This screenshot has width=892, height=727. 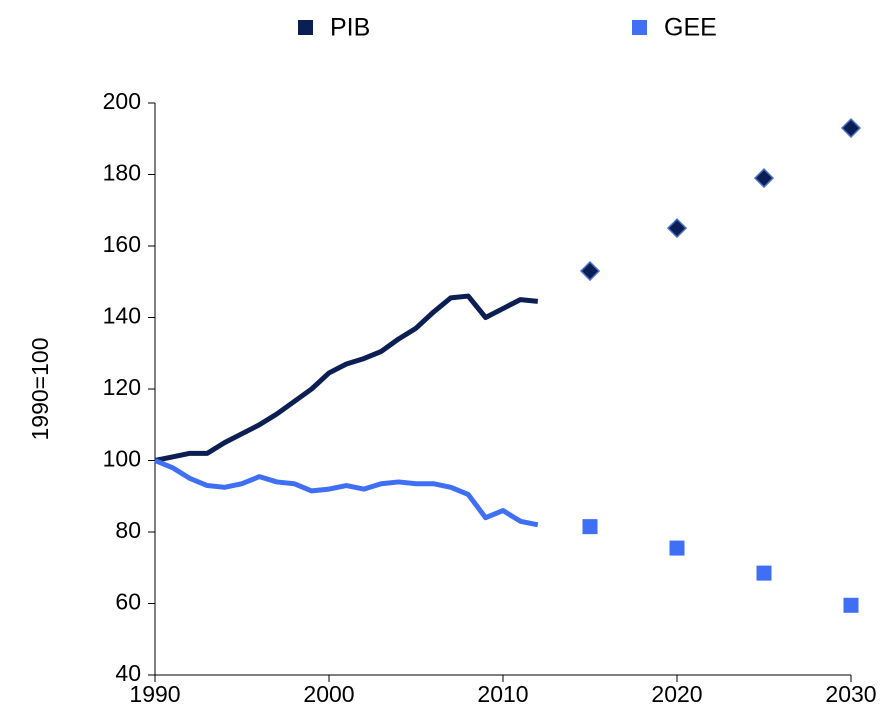 I want to click on x-tick-label: 2010, so click(x=502, y=694).